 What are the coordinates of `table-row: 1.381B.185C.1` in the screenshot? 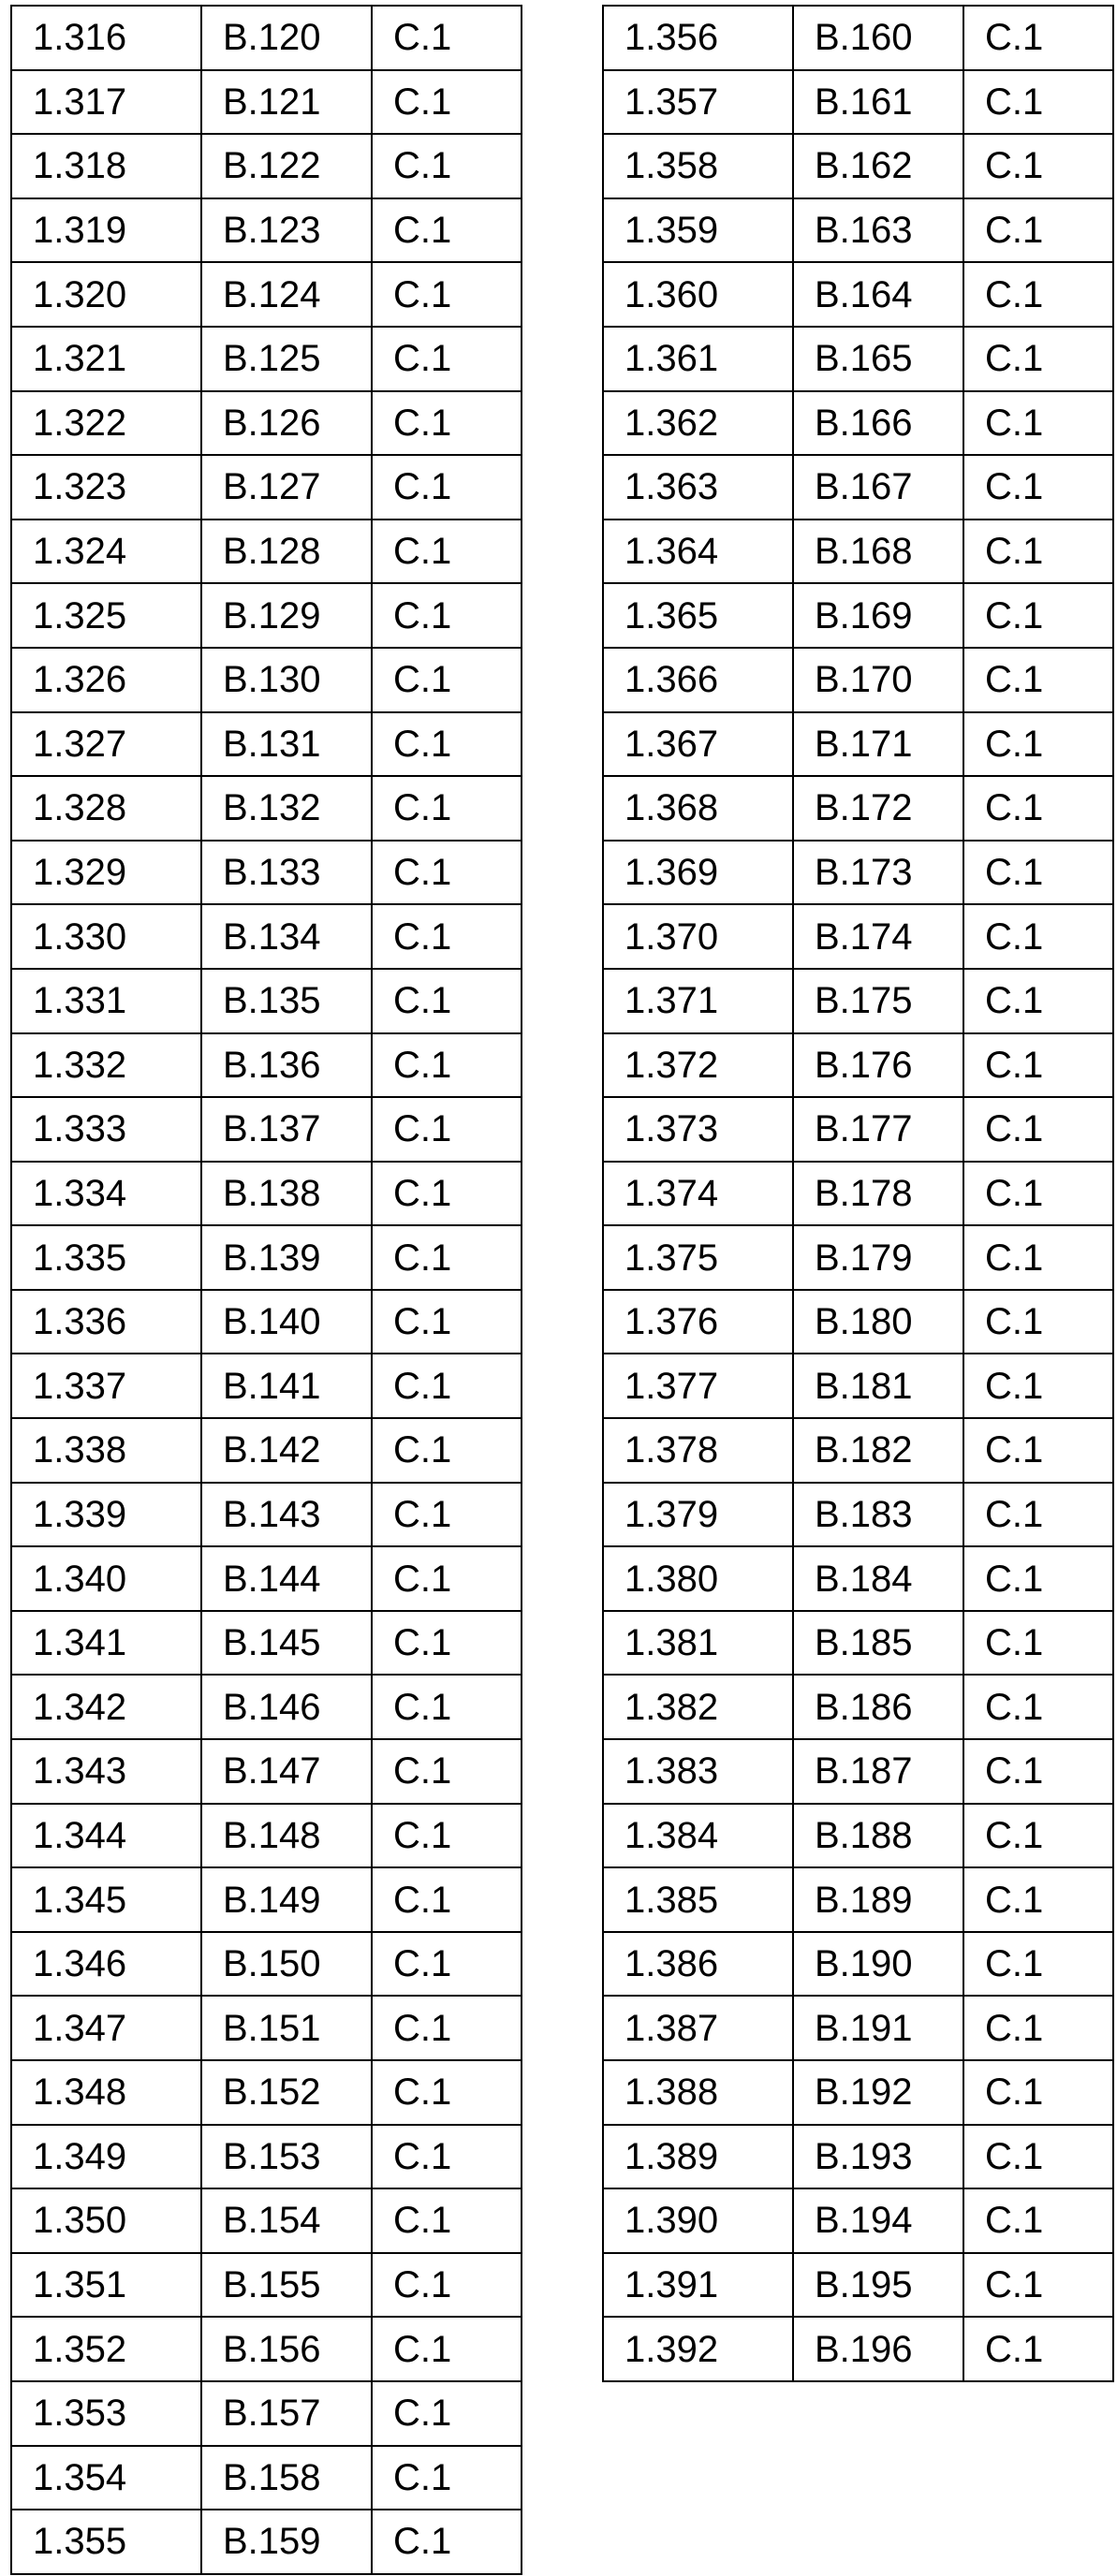 It's located at (858, 1643).